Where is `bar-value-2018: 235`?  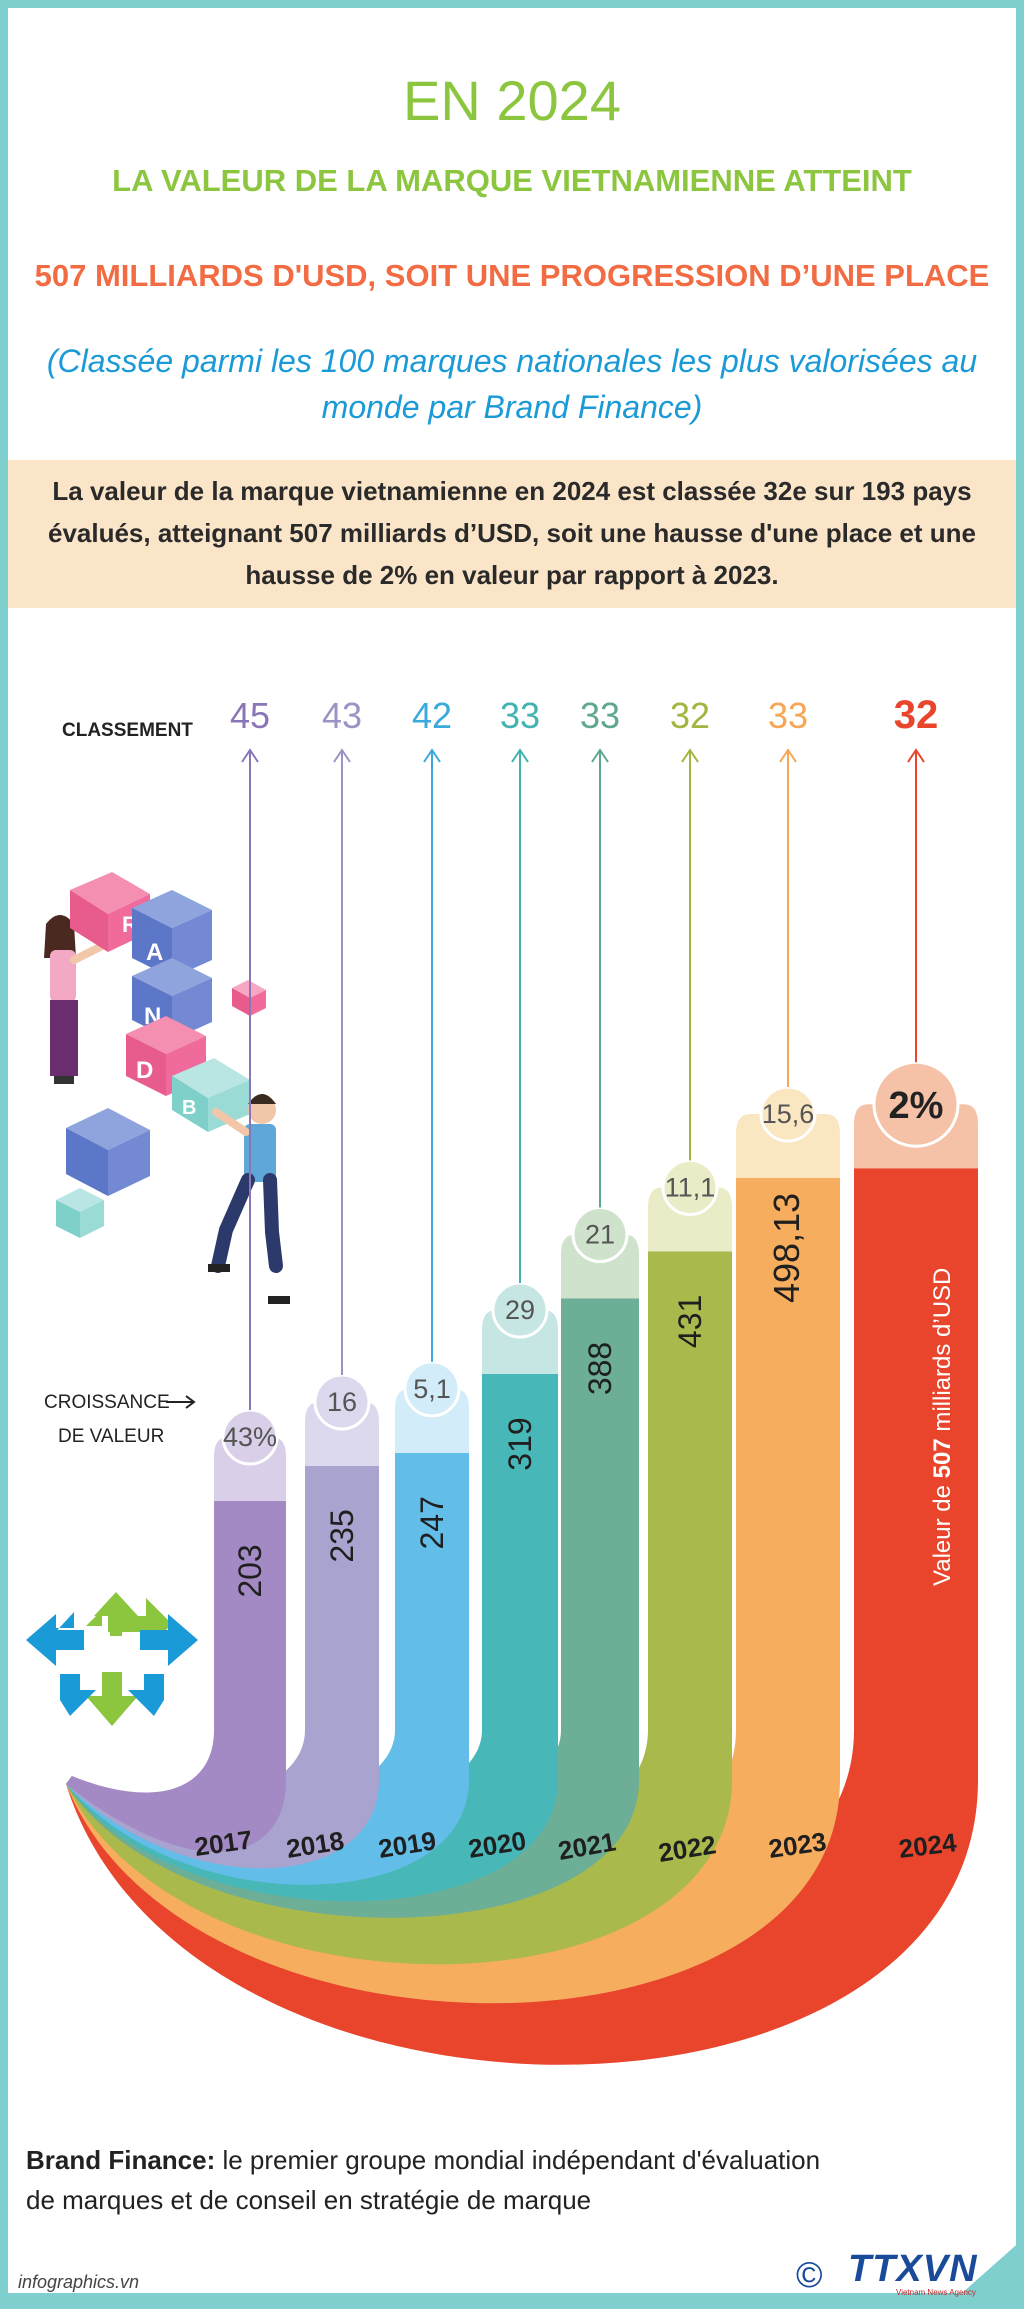 bar-value-2018: 235 is located at coordinates (342, 1535).